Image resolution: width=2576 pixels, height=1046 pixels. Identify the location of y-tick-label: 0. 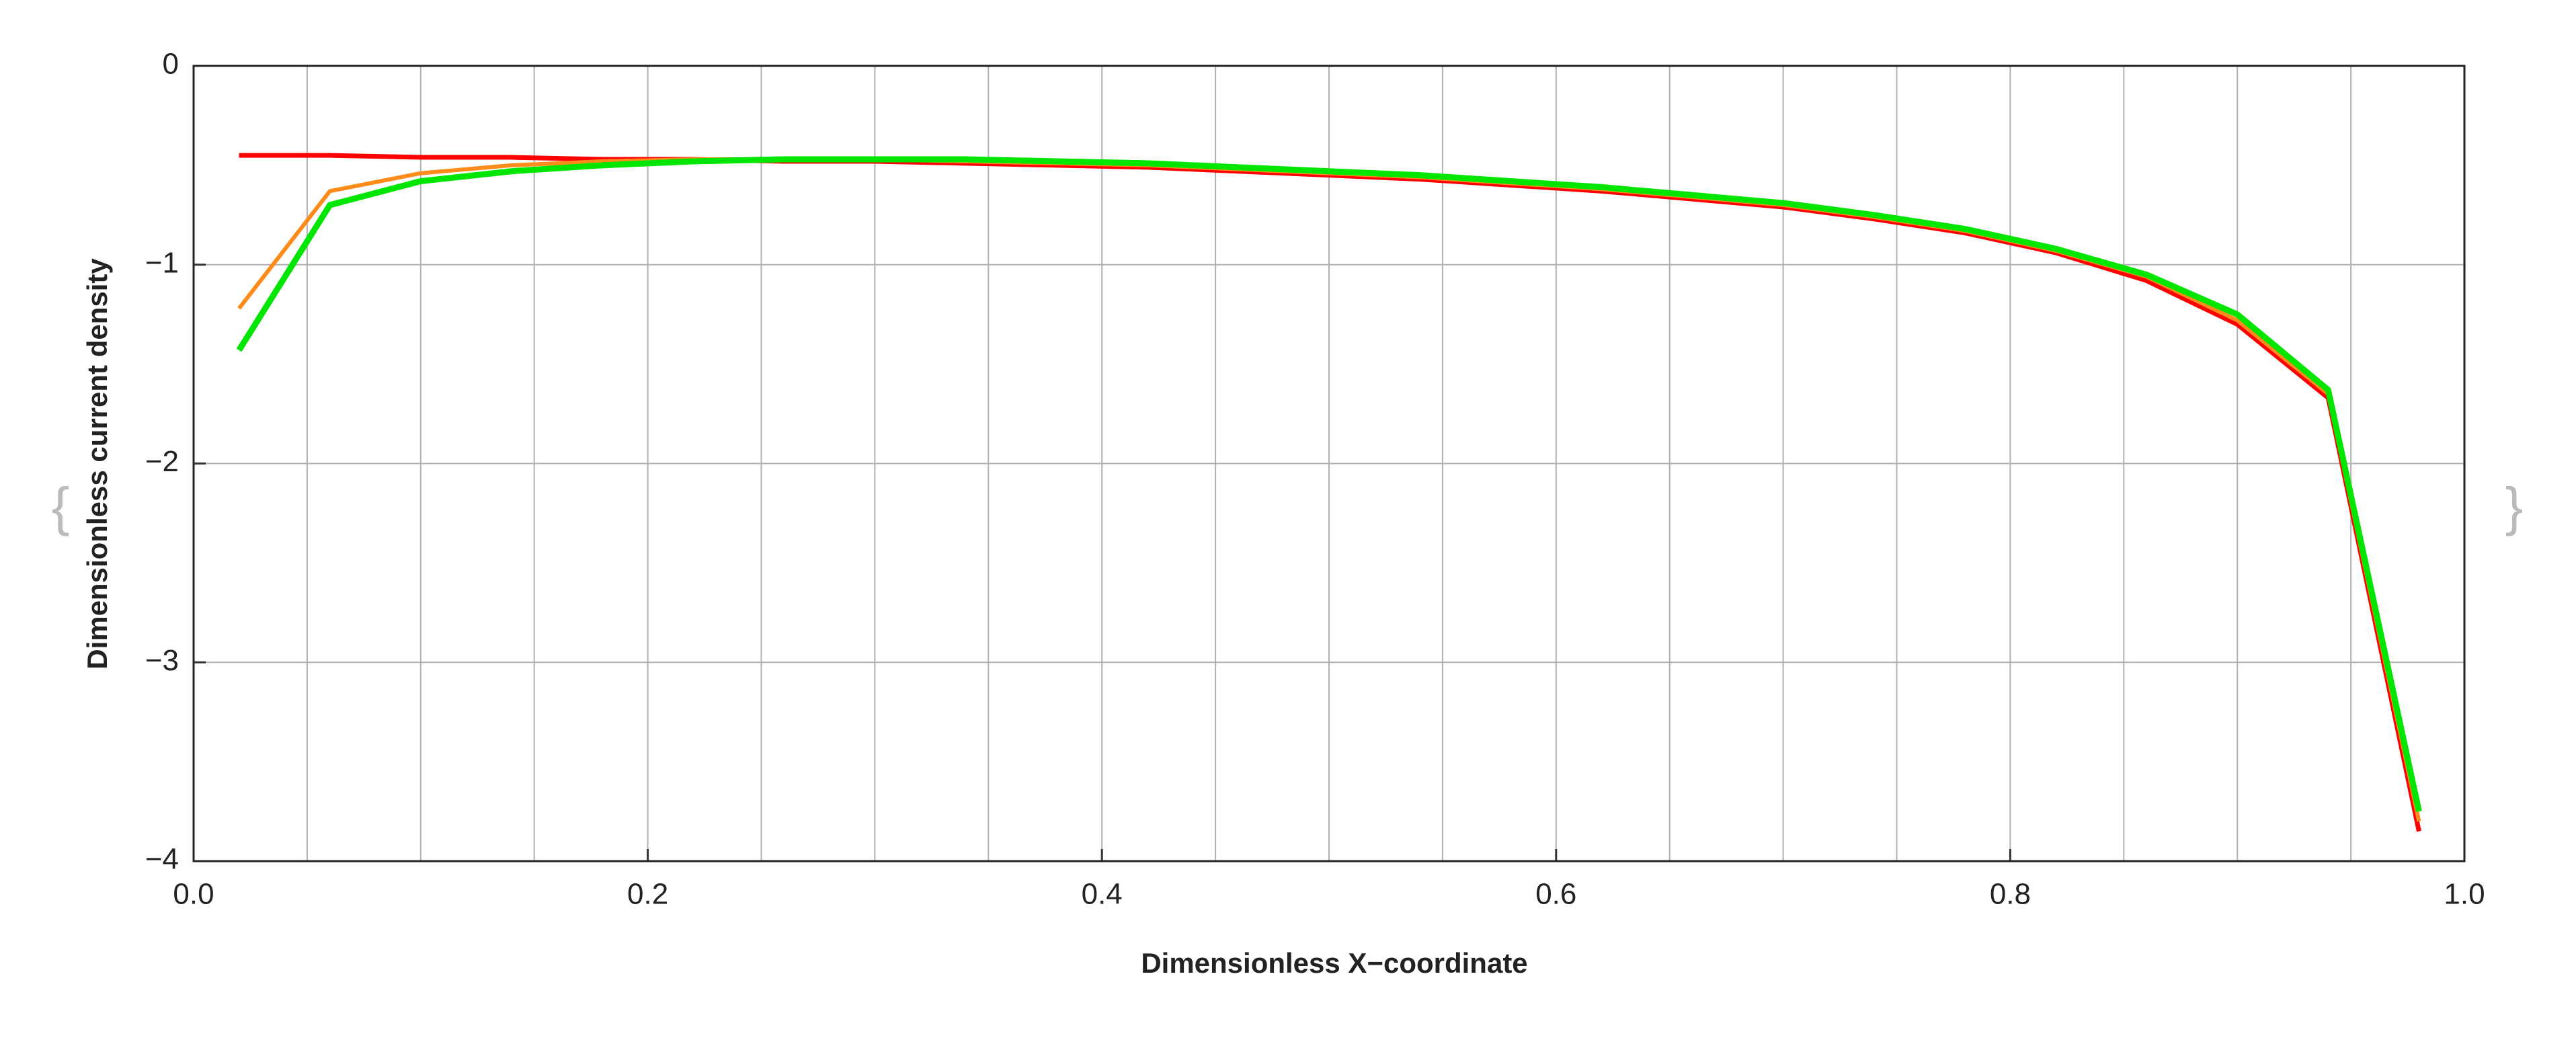
(171, 65).